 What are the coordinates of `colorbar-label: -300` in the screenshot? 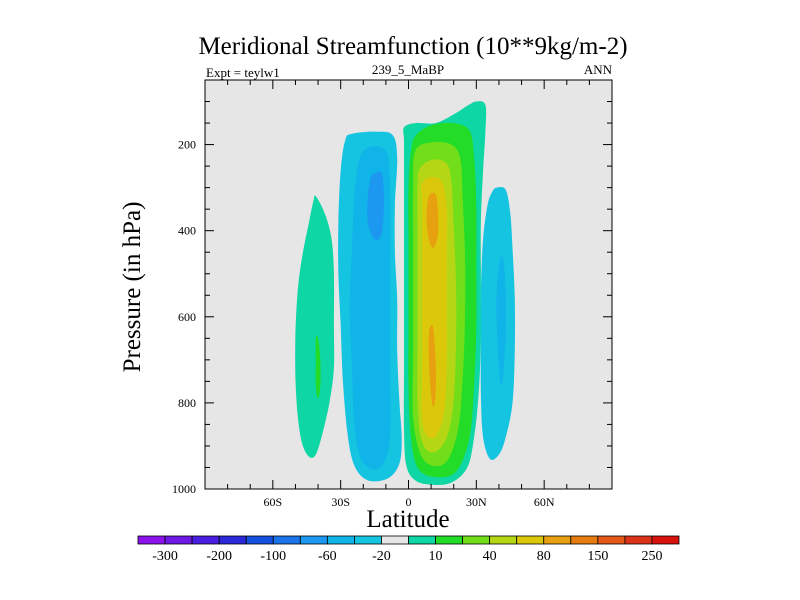 It's located at (165, 556).